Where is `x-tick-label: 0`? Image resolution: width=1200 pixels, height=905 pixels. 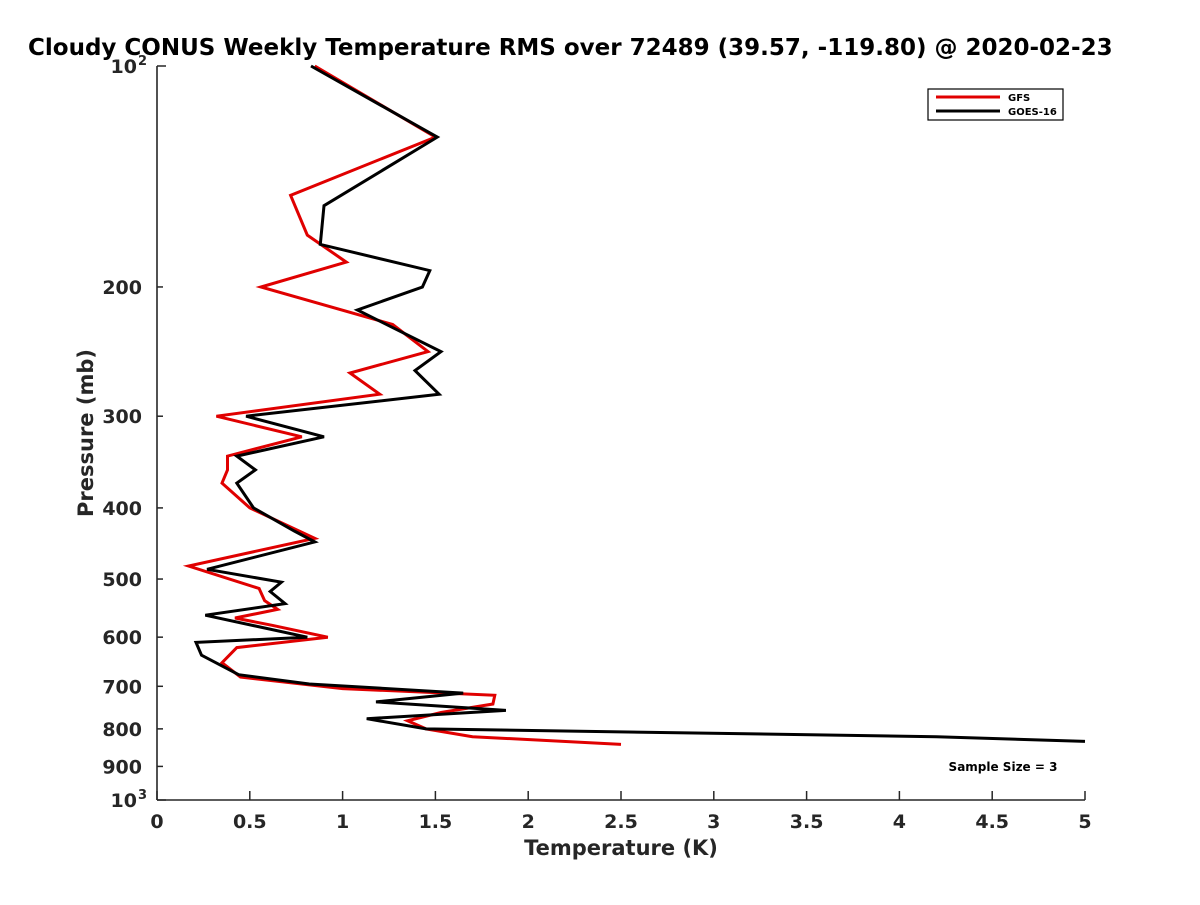 x-tick-label: 0 is located at coordinates (156, 822).